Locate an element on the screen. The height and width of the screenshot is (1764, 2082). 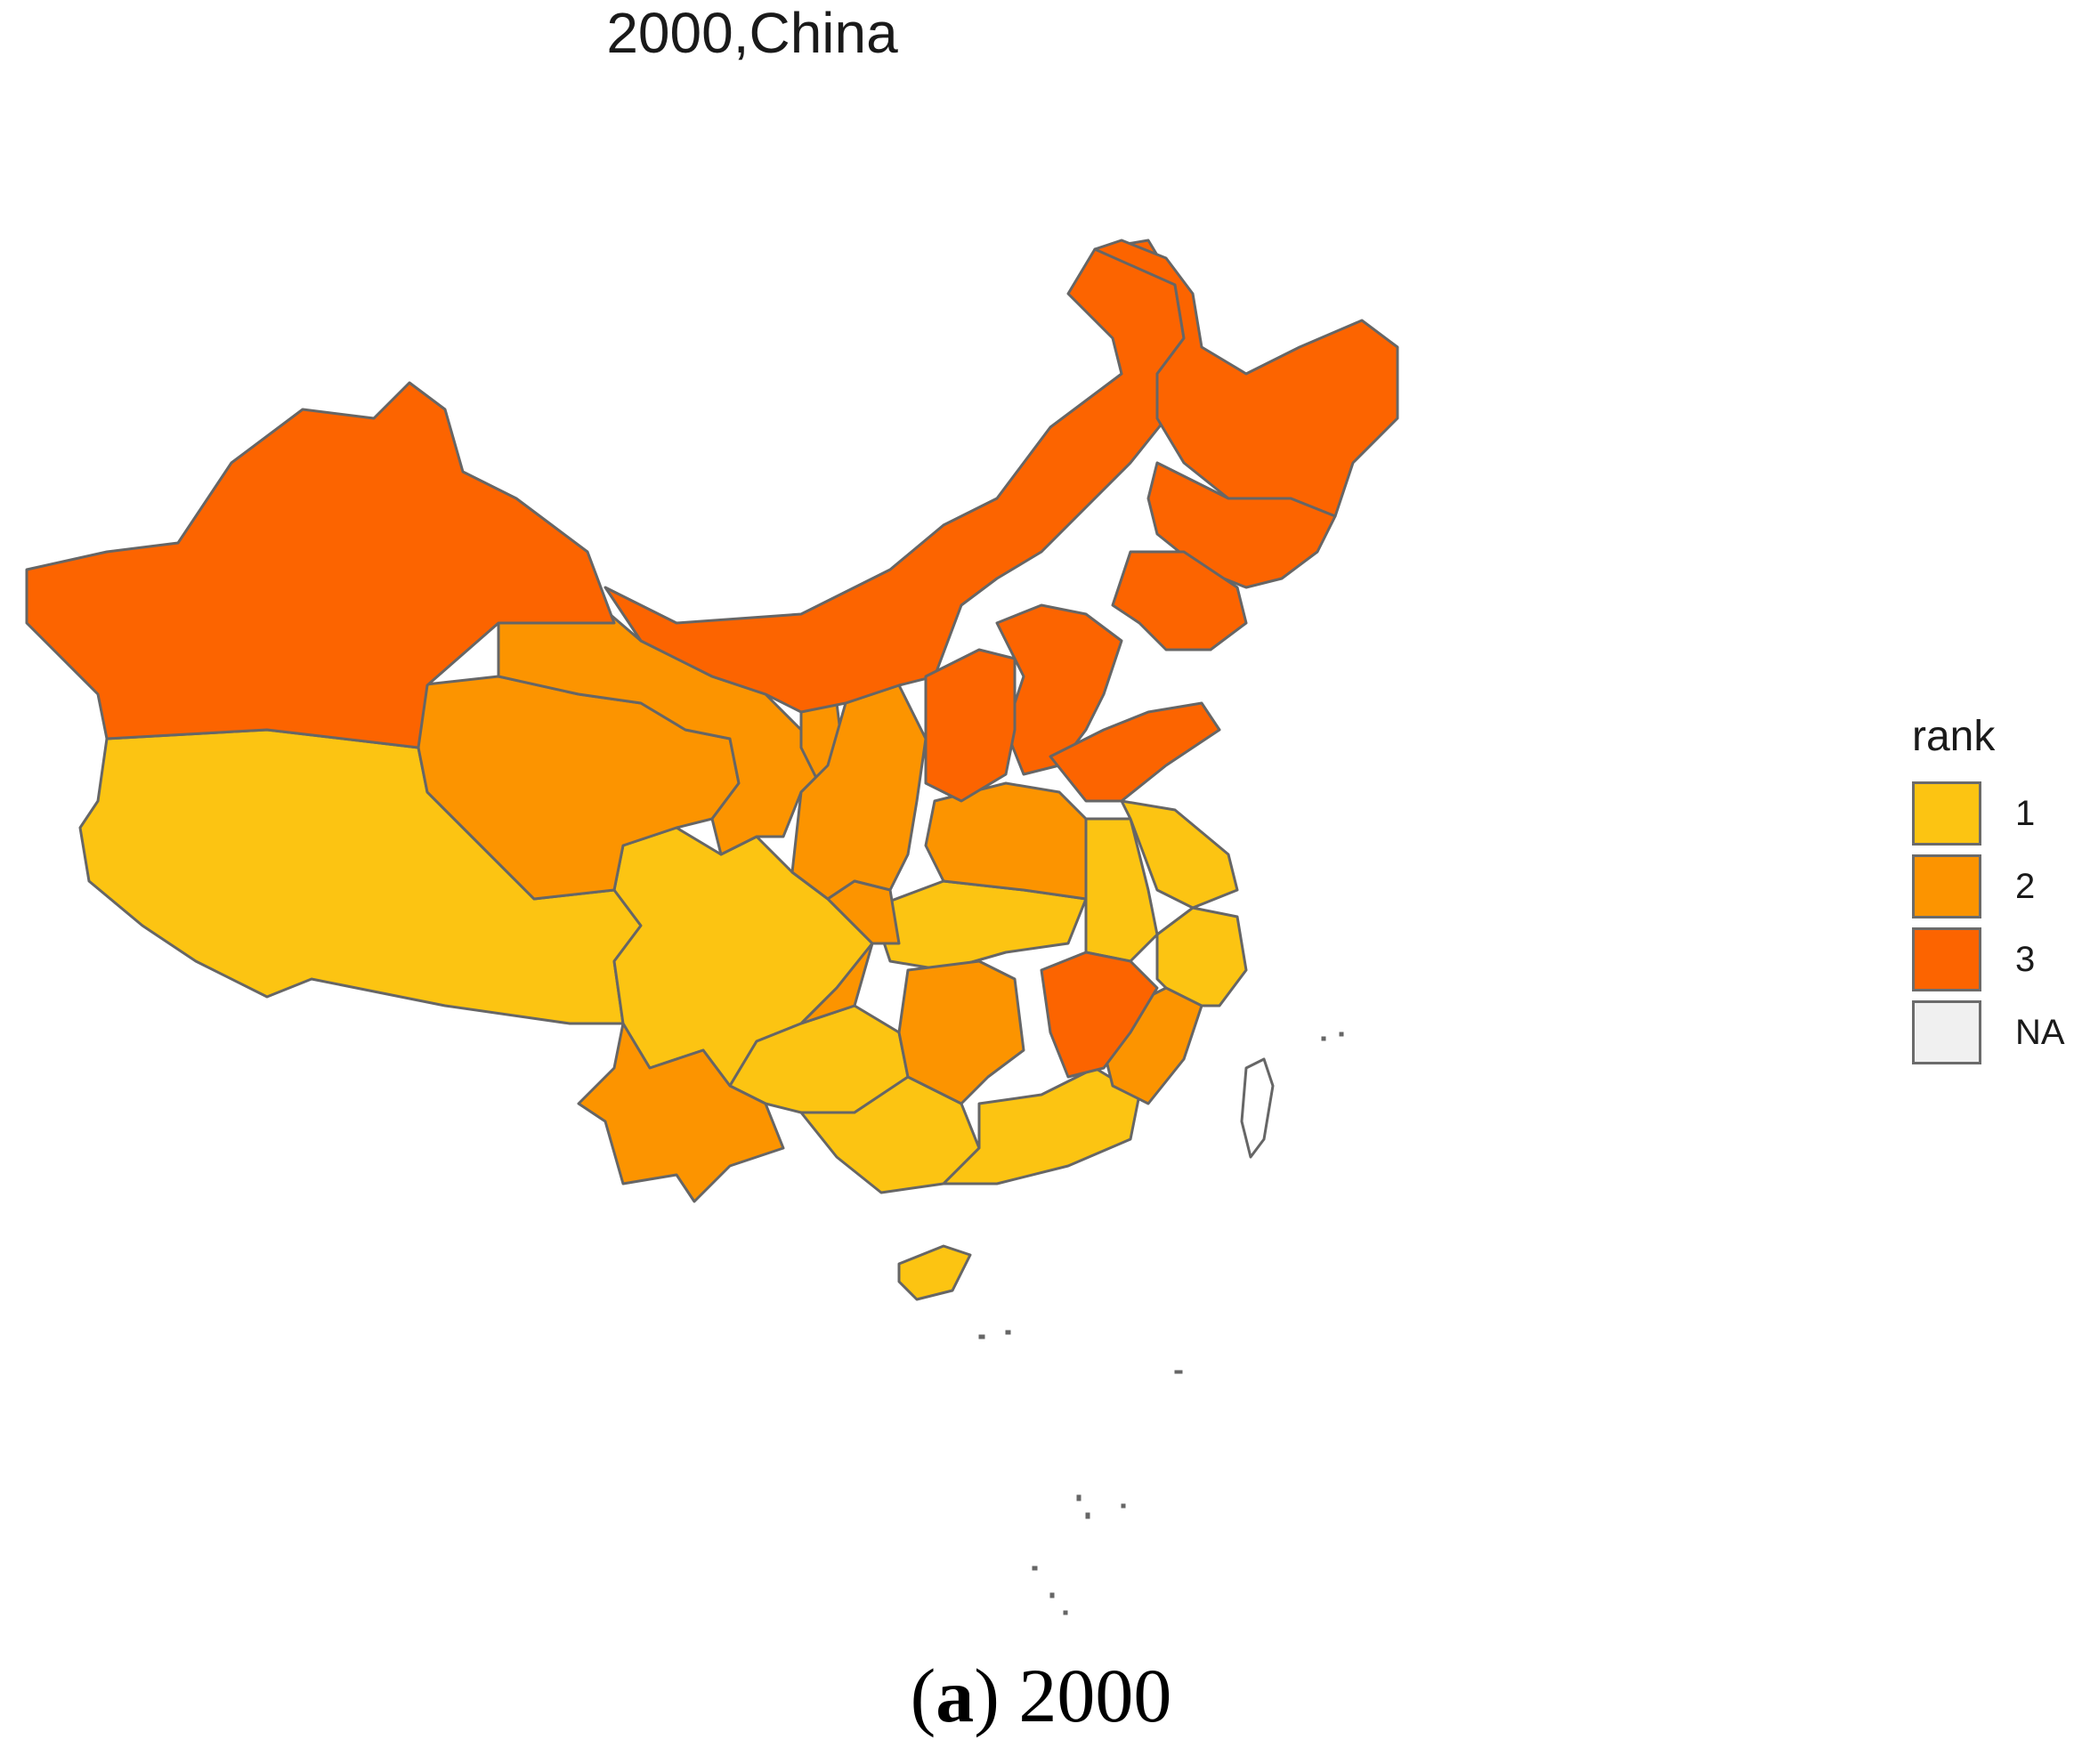
region-shandong is located at coordinates (1135, 752).